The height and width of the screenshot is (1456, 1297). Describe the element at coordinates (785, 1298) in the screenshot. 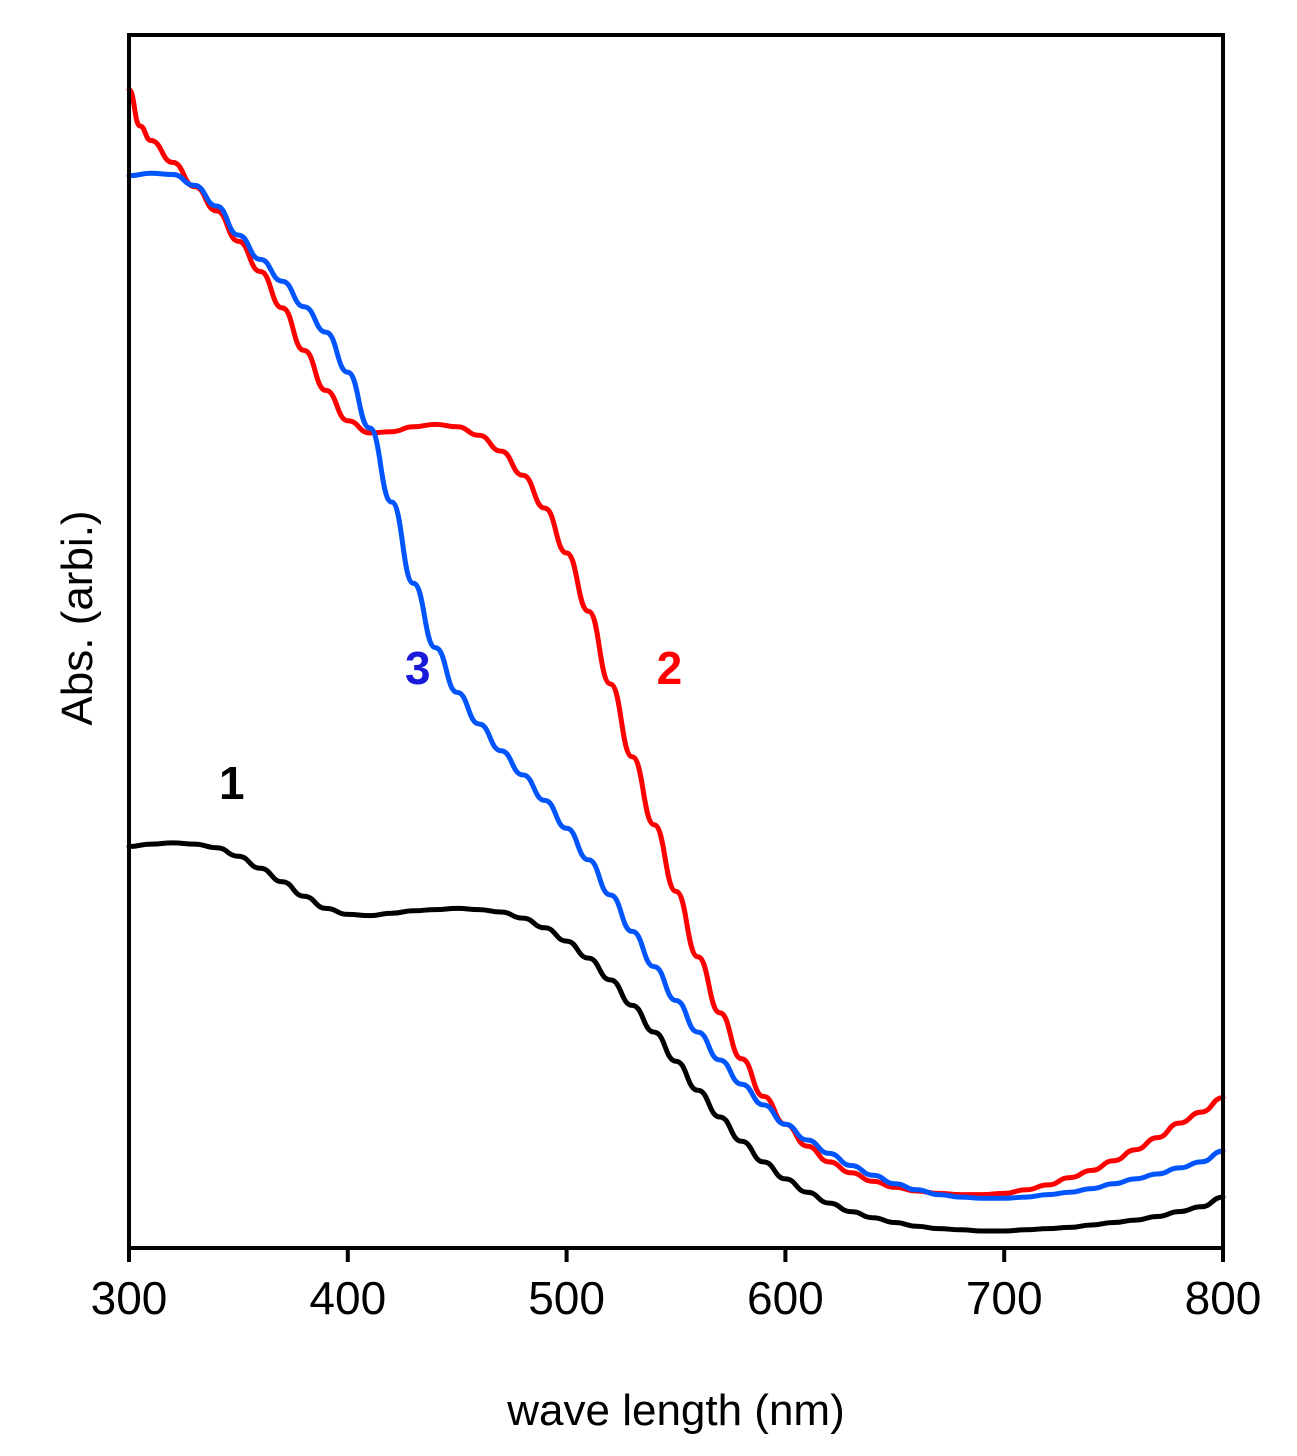

I see `x-tick-label: 600` at that location.